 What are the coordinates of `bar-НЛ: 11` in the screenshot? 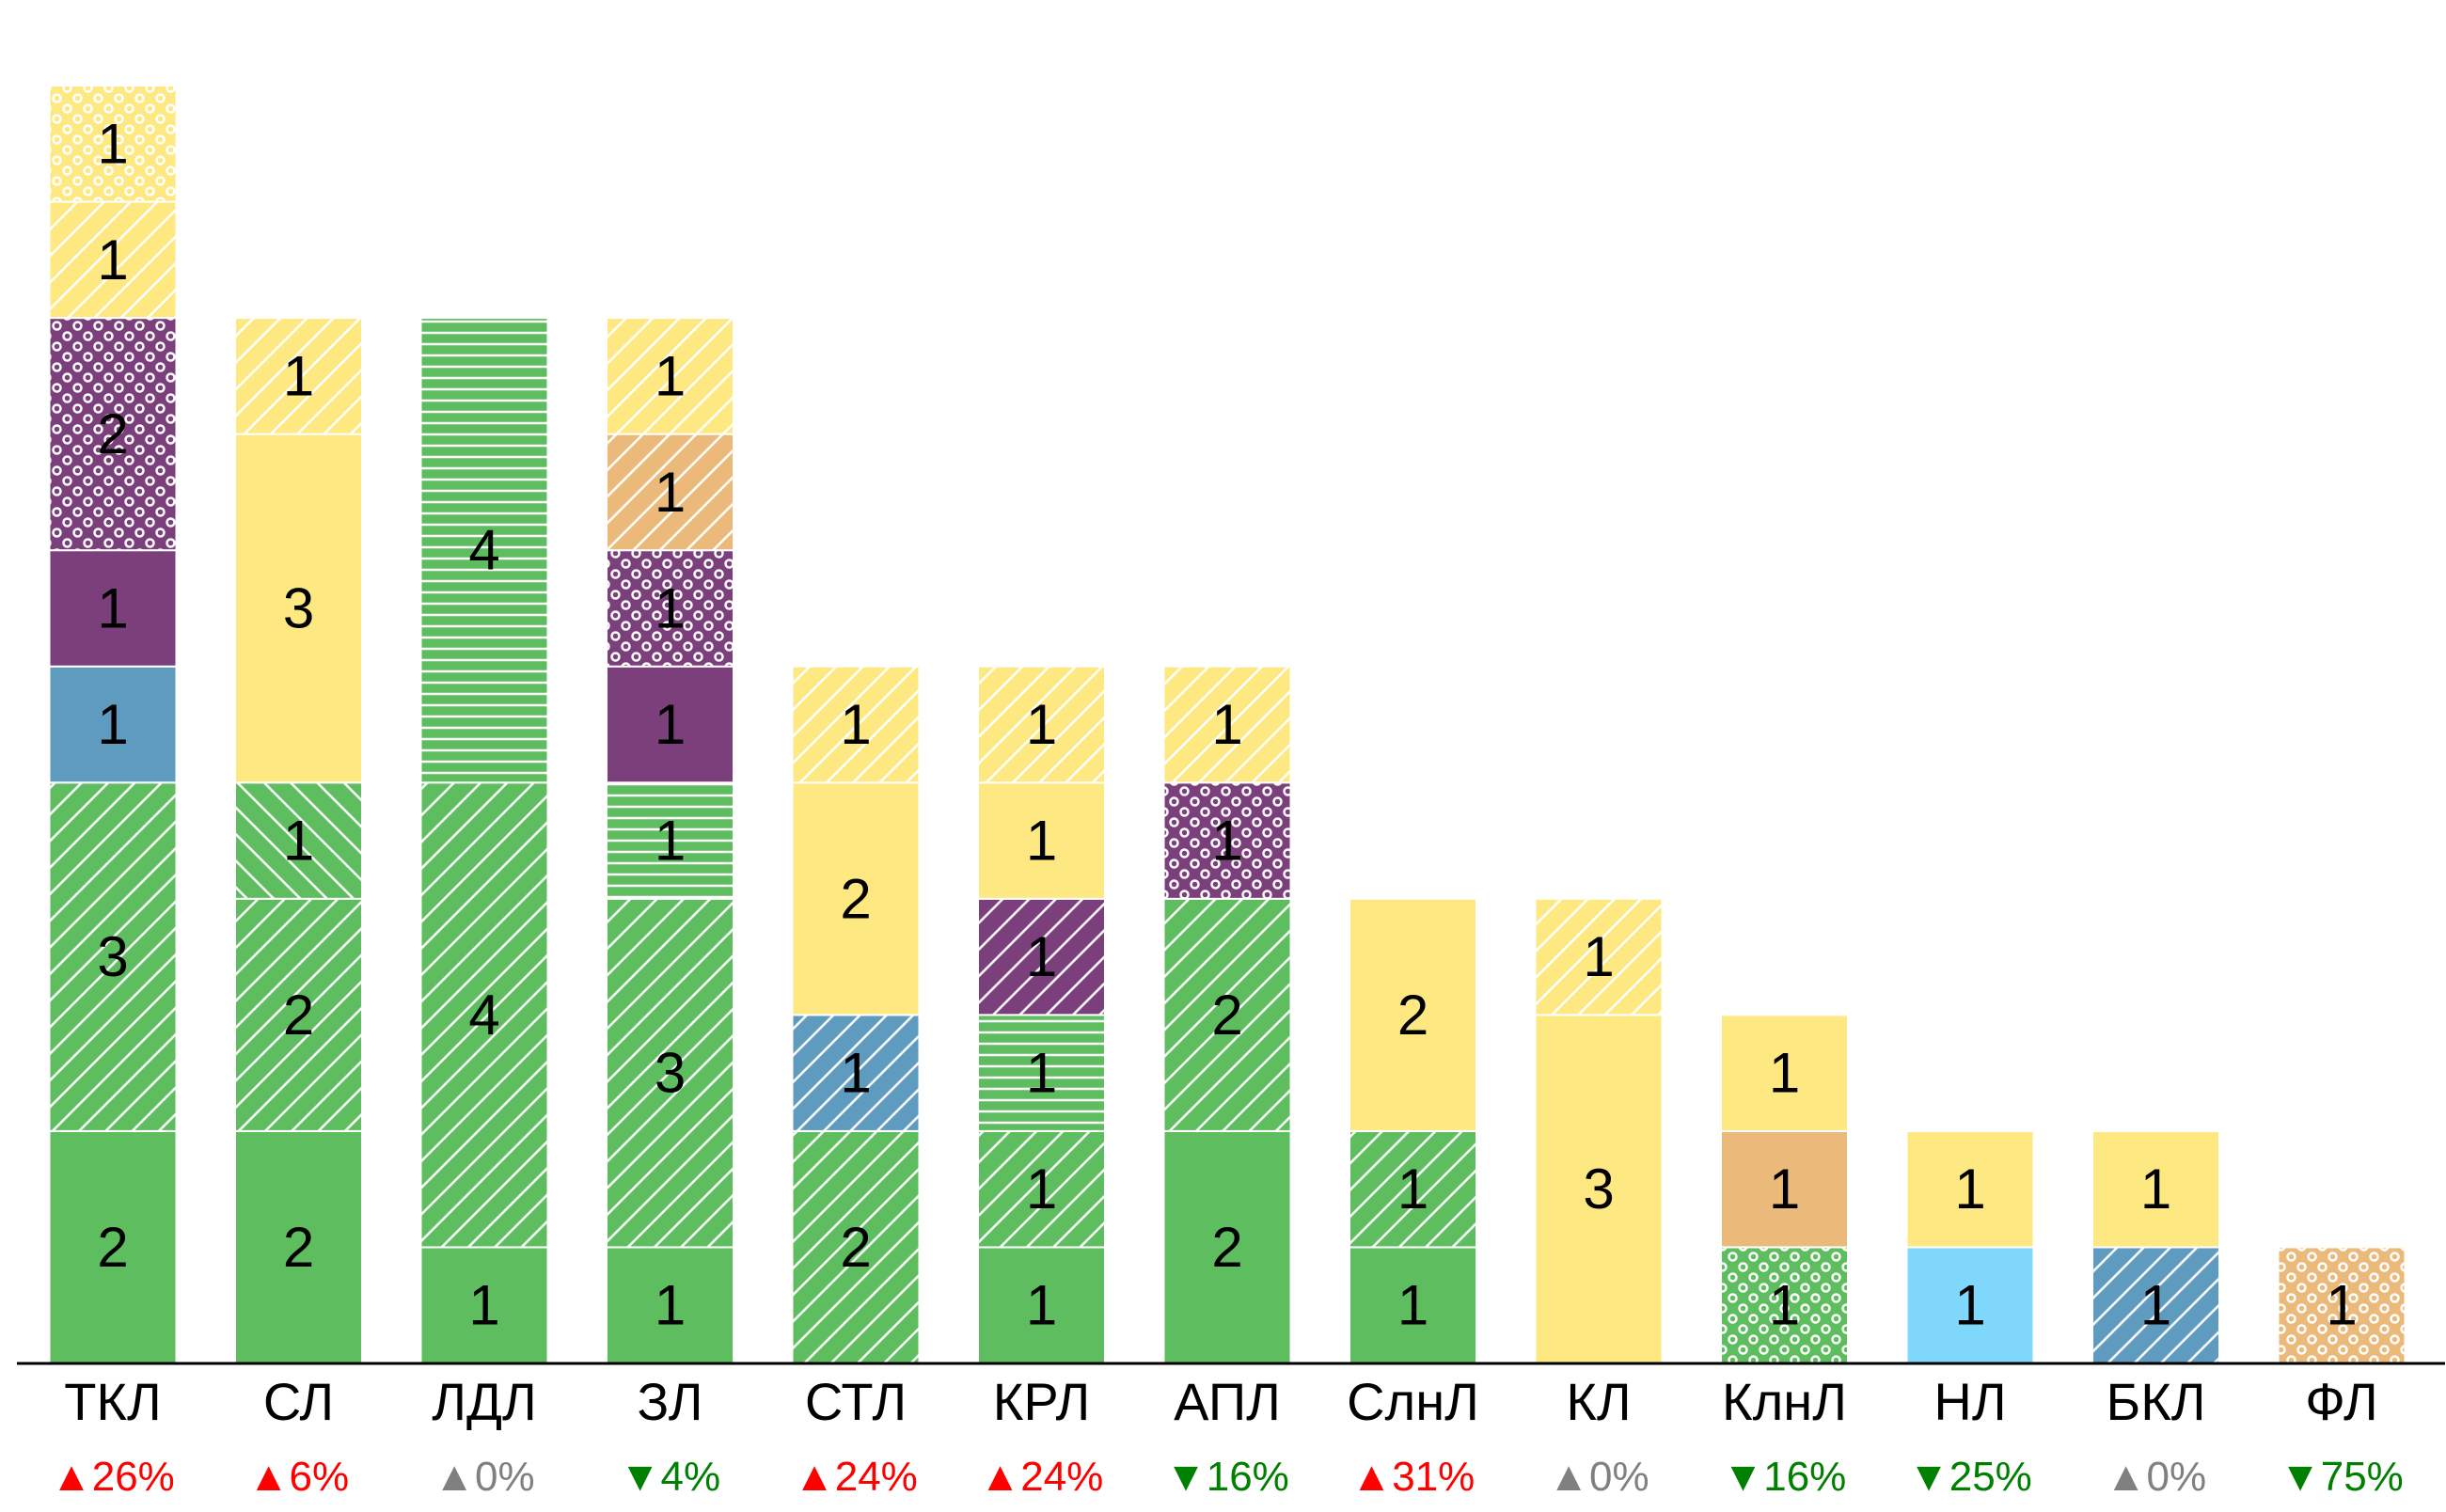 It's located at (1970, 1247).